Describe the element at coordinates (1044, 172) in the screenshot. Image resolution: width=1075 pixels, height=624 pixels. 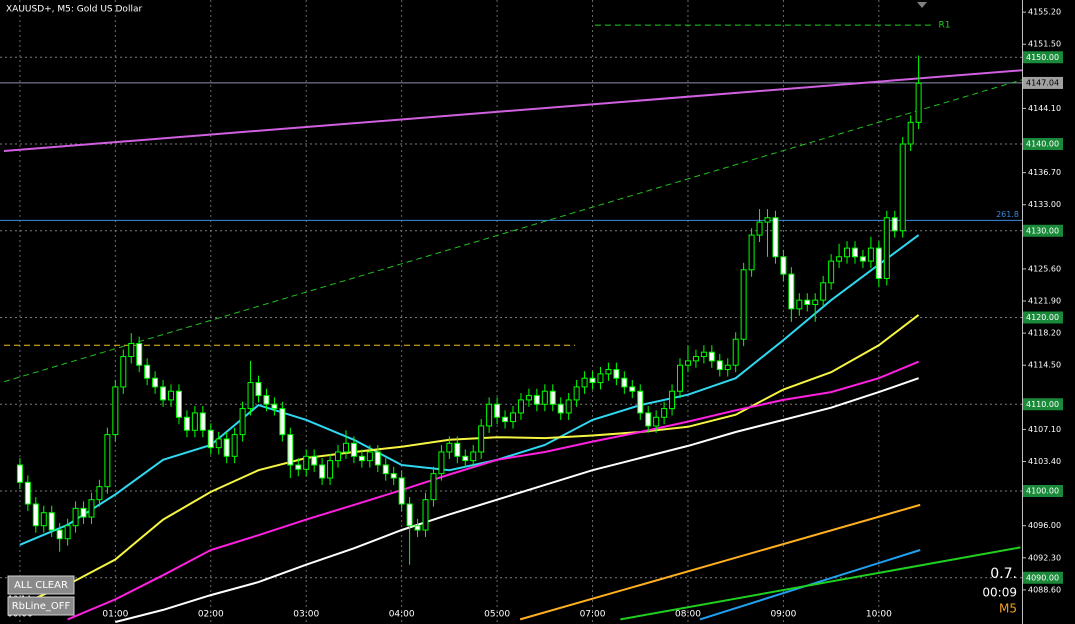
I see `y-tick-label: 4136.70` at that location.